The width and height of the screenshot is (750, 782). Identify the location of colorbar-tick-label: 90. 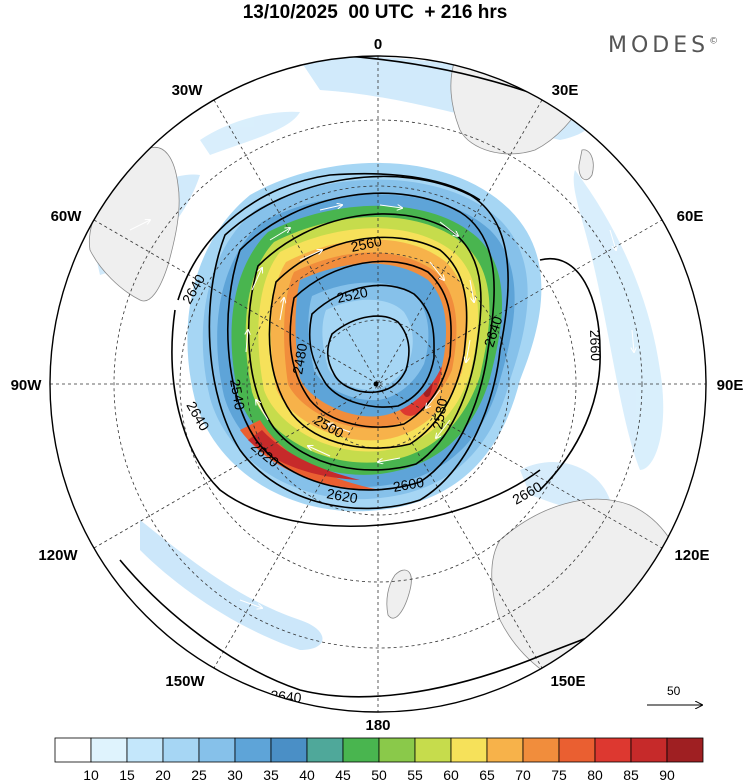
(667, 774).